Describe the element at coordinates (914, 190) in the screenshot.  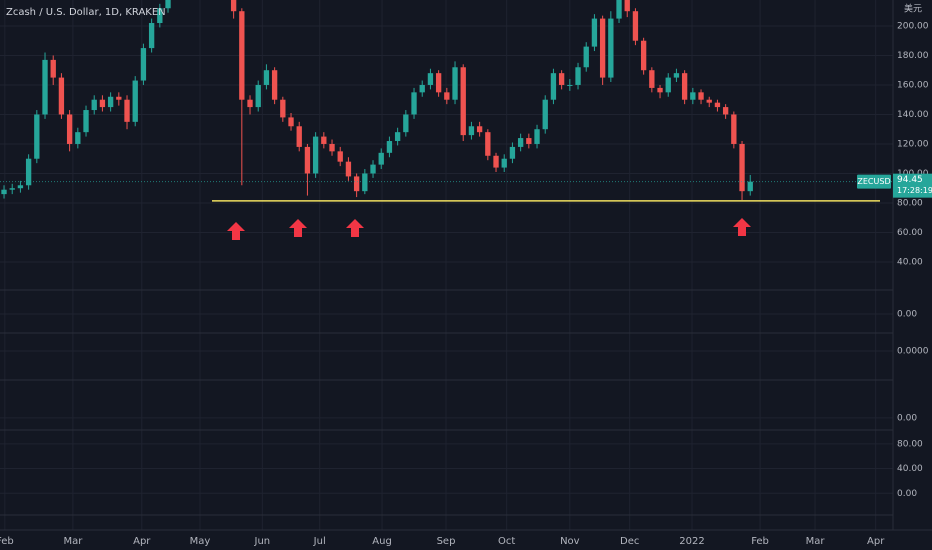
I see `countdown-label: 17:28:19` at that location.